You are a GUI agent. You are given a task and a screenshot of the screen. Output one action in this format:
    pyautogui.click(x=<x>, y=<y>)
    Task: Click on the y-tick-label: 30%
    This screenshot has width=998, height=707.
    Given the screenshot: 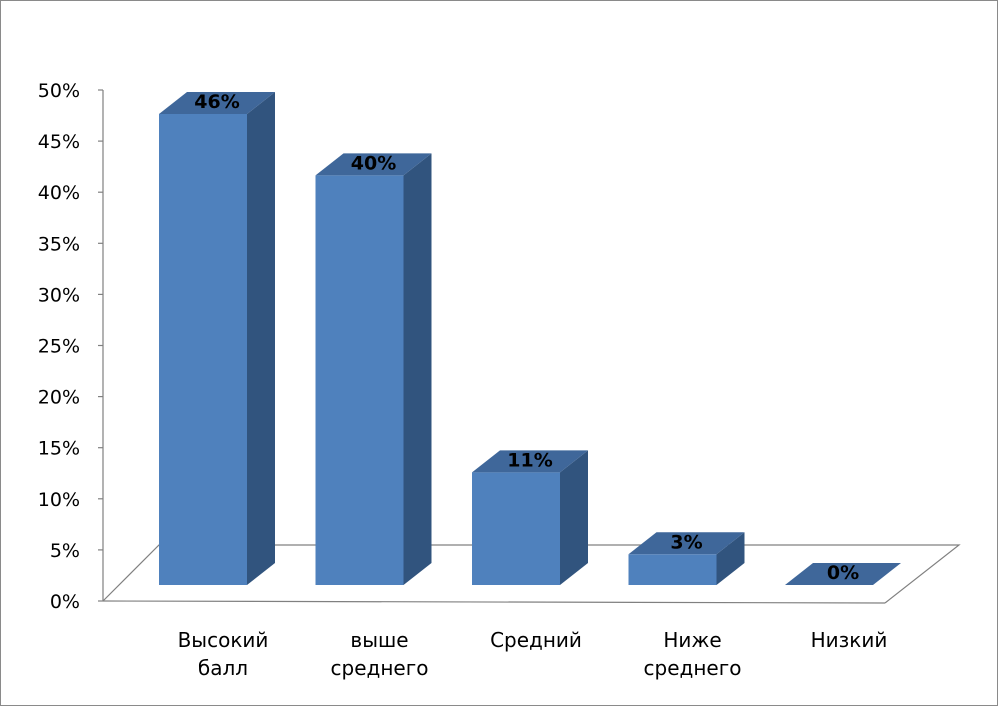 What is the action you would take?
    pyautogui.click(x=59, y=295)
    